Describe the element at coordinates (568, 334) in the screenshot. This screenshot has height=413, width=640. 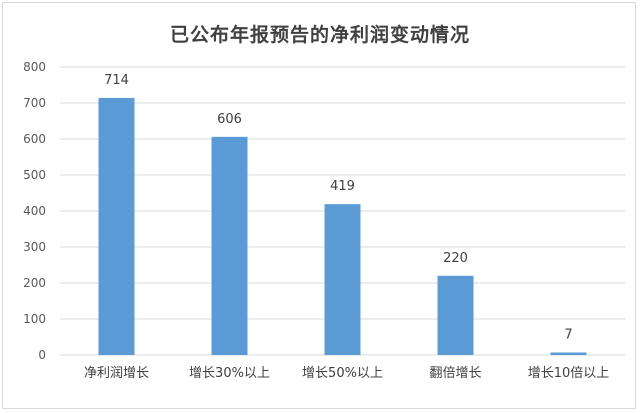
I see `data-label: 7` at that location.